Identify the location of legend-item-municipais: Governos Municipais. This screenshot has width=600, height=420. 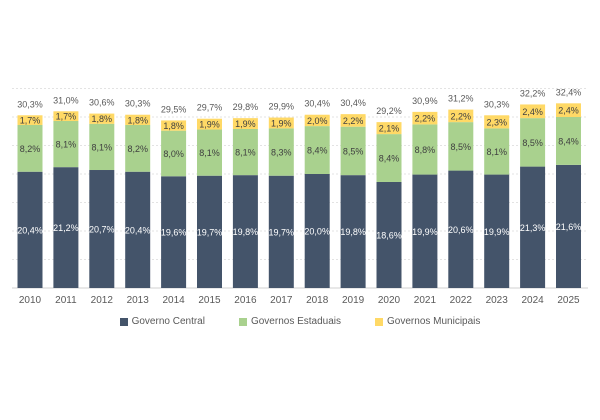
(427, 321).